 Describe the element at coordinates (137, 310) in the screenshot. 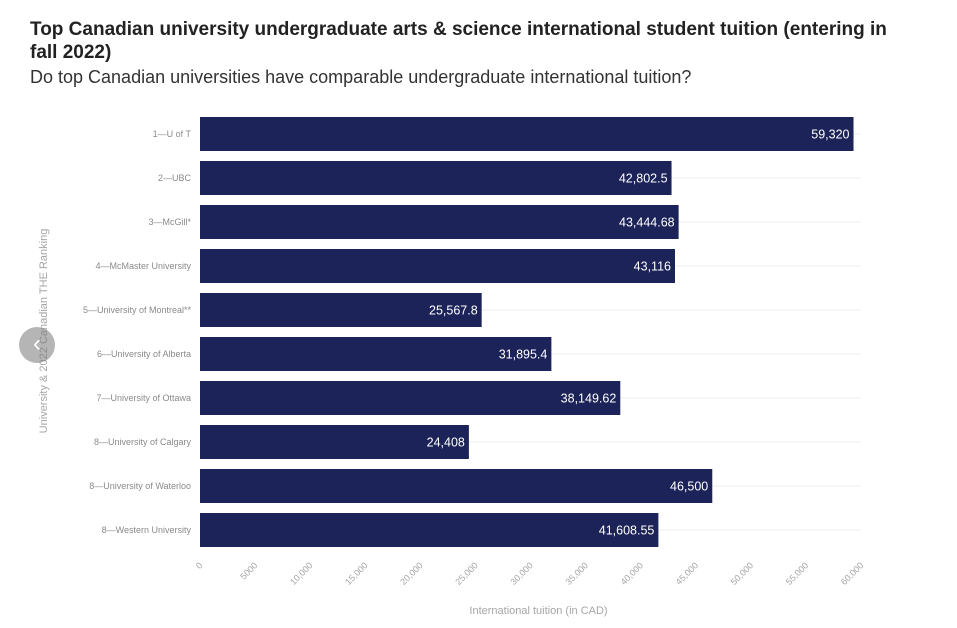

I see `category-label: 5—University of Montreal**` at that location.